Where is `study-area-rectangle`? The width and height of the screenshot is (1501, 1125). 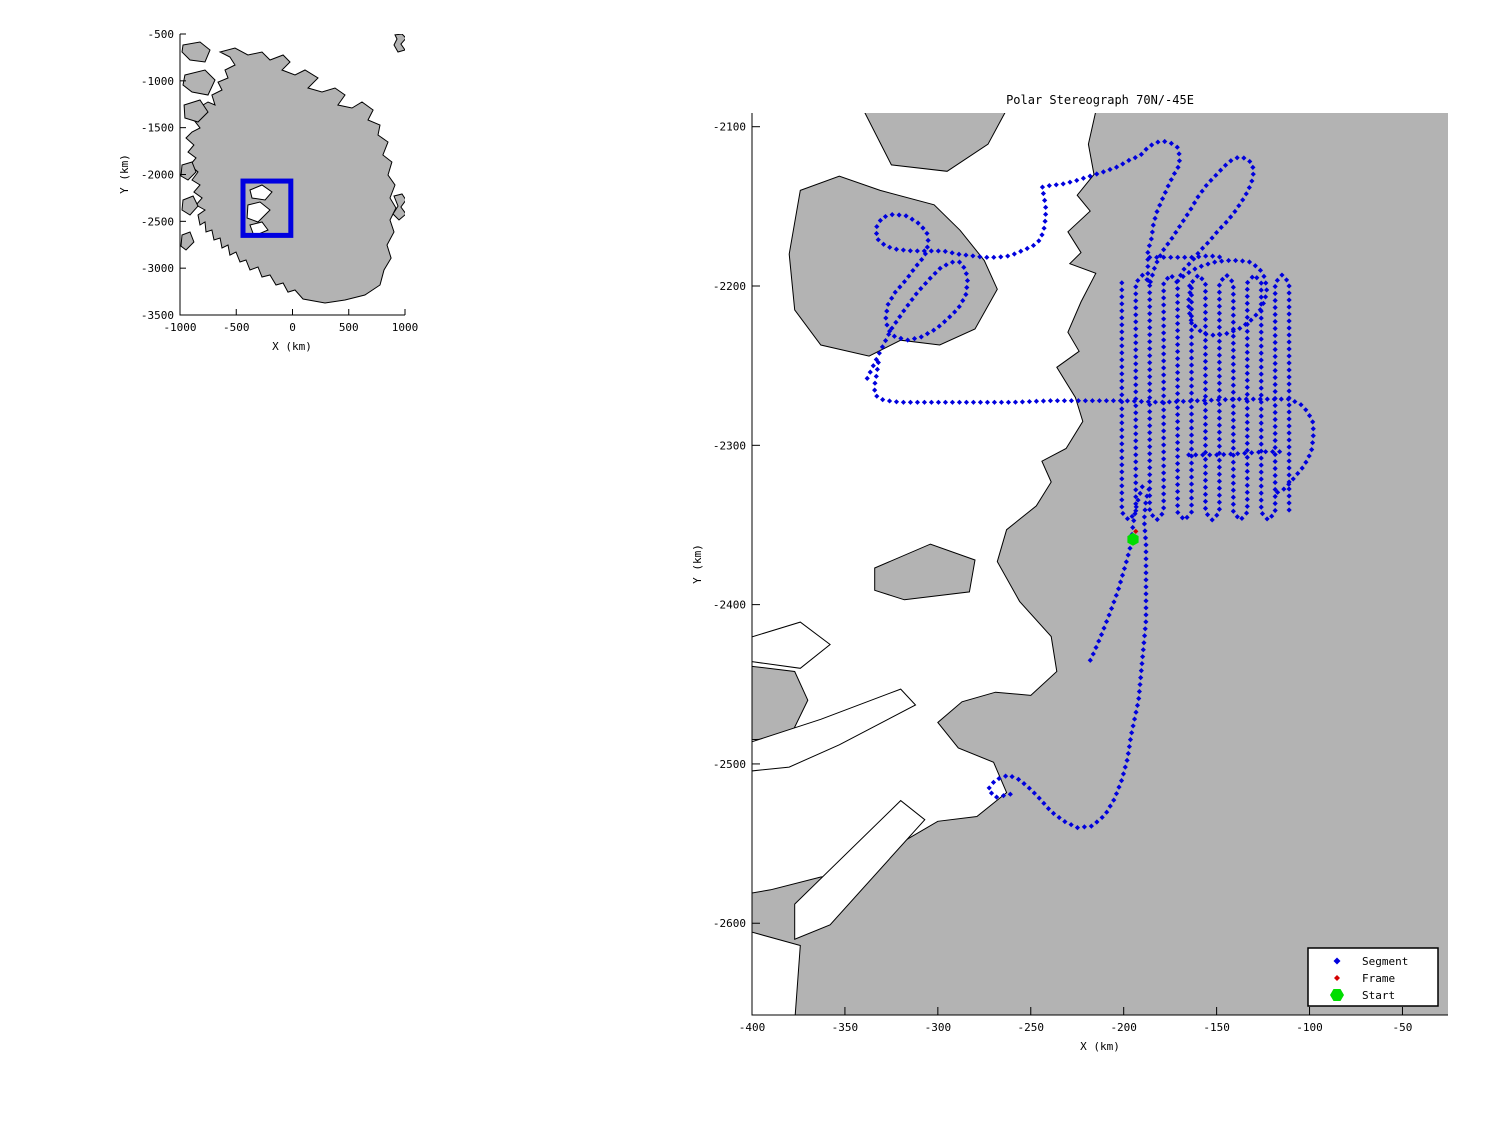
study-area-rectangle is located at coordinates (267, 208).